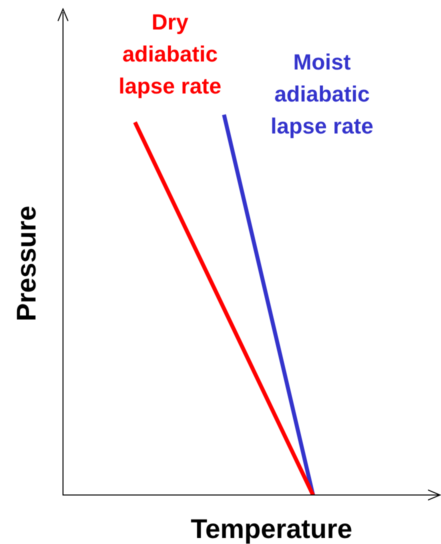  What do you see at coordinates (26, 264) in the screenshot?
I see `y-axis-title: Pressure` at bounding box center [26, 264].